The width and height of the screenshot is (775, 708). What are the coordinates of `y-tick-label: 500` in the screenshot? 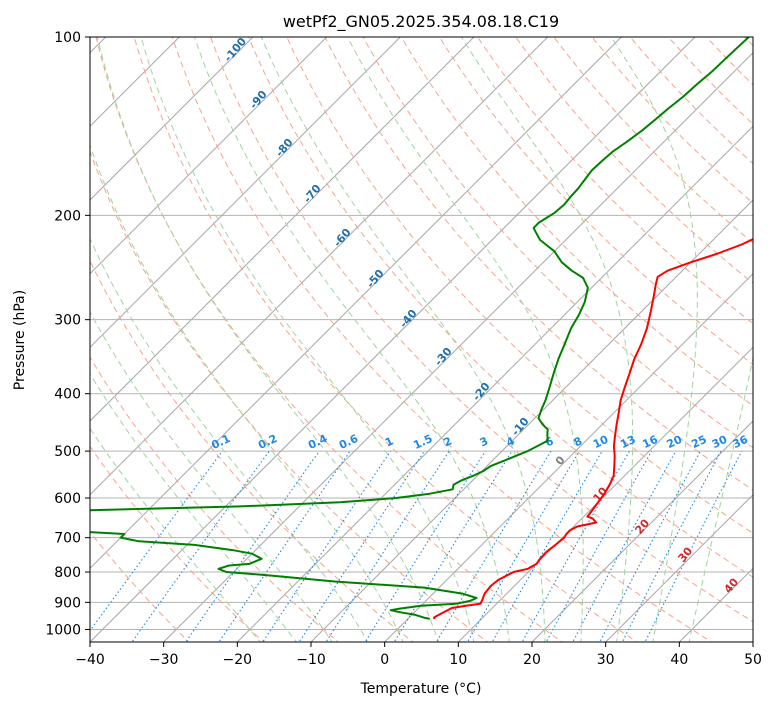 It's located at (67, 452).